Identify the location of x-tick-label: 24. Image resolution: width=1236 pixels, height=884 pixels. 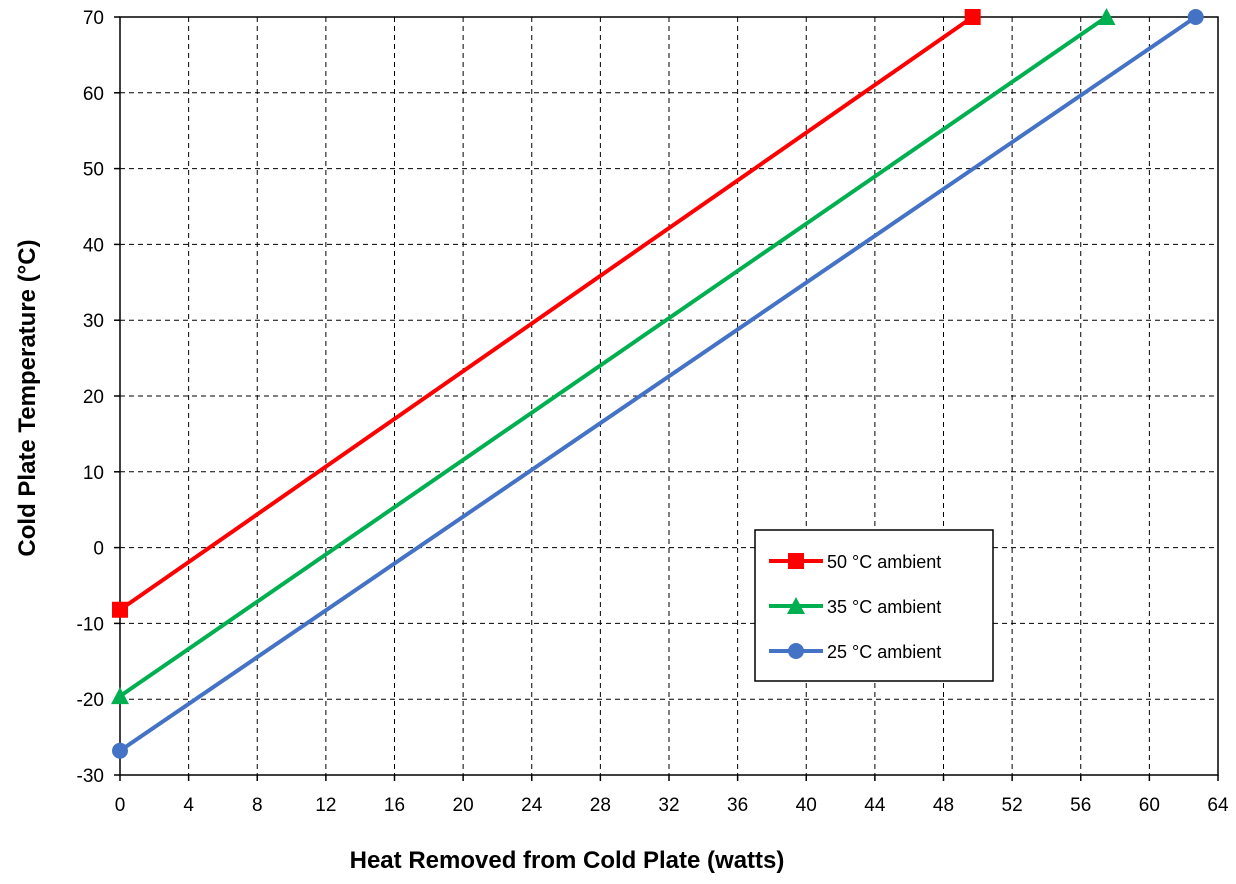
(532, 805).